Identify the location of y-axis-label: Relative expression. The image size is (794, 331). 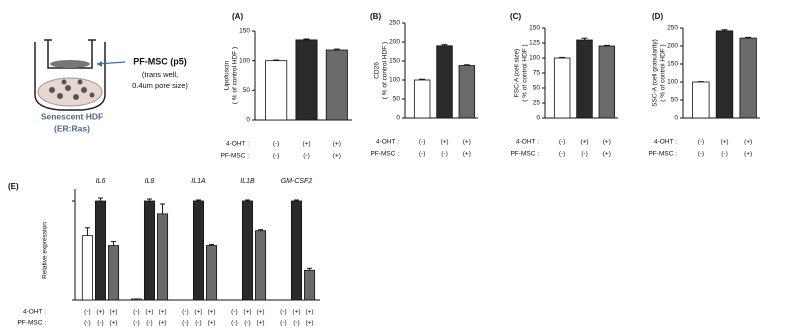
(45, 250).